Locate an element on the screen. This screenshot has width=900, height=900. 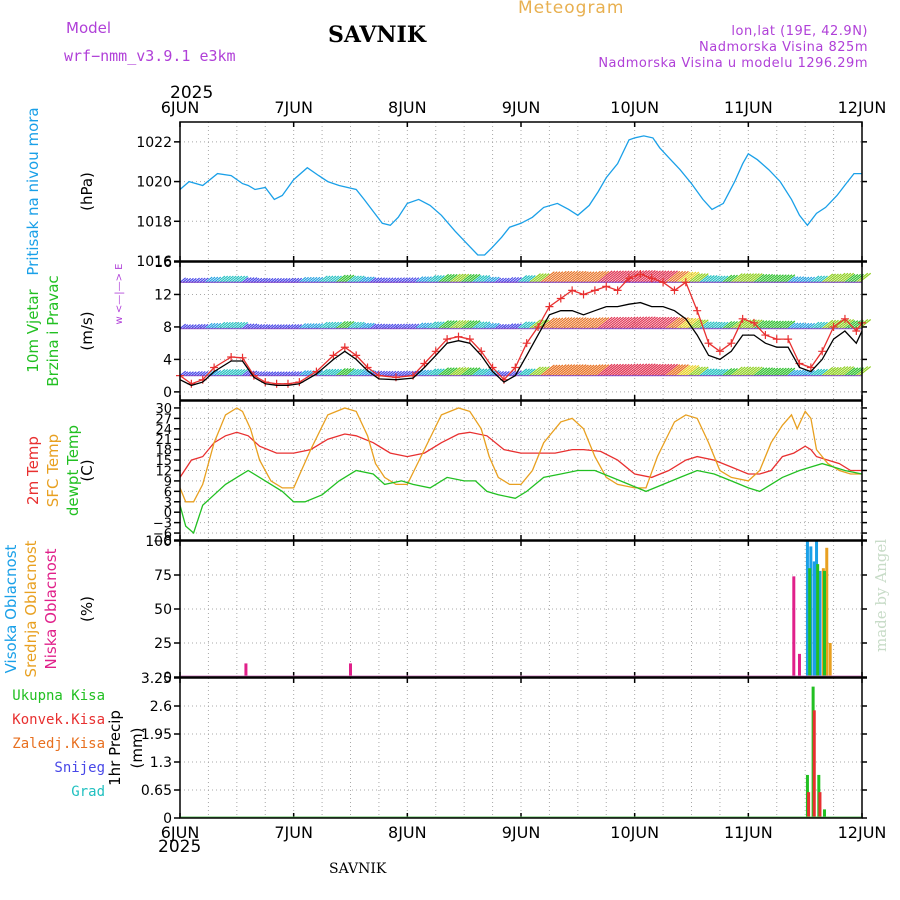
y-tick-label: 0 is located at coordinates (167, 819).